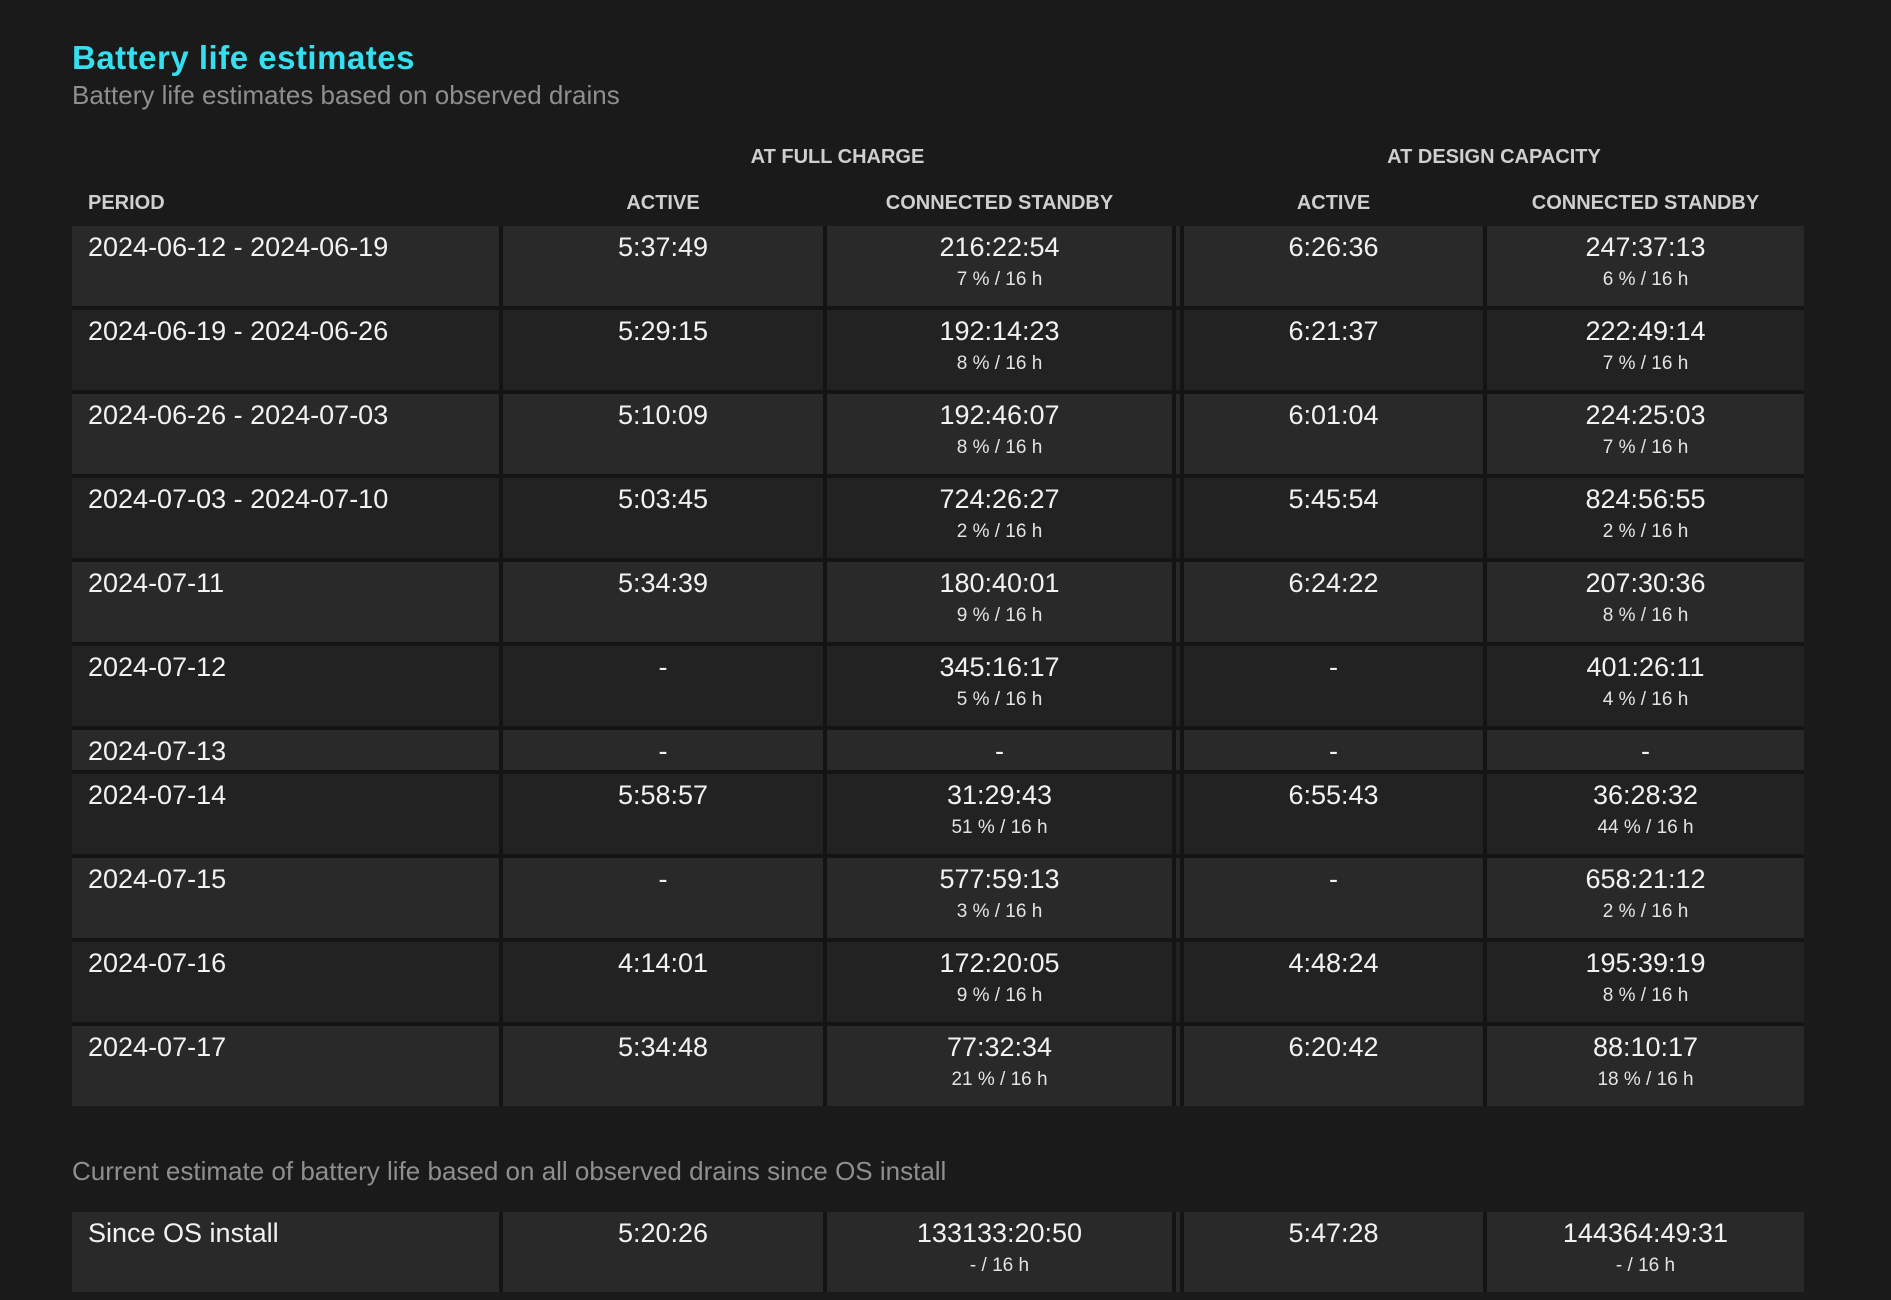 This screenshot has height=1300, width=1891. I want to click on standby-full-charge-cell: 133133:20:50 - / 16 h, so click(999, 1252).